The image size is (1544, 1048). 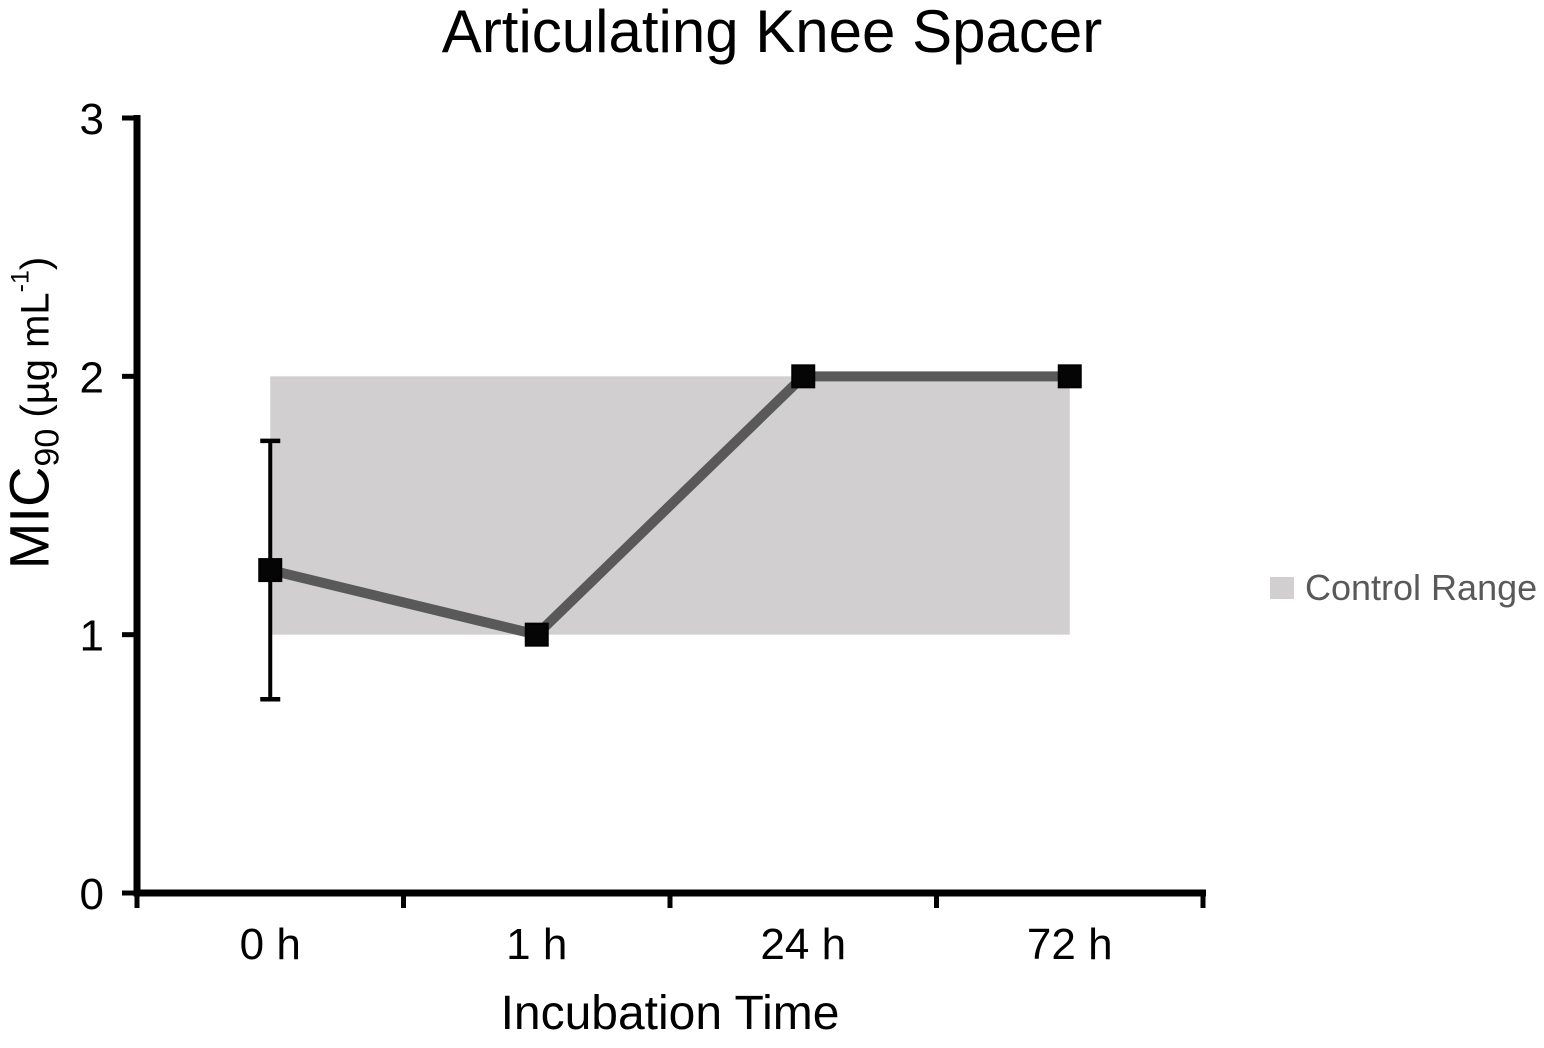 I want to click on chart-title: Articulating Knee Spacer, so click(x=772, y=32).